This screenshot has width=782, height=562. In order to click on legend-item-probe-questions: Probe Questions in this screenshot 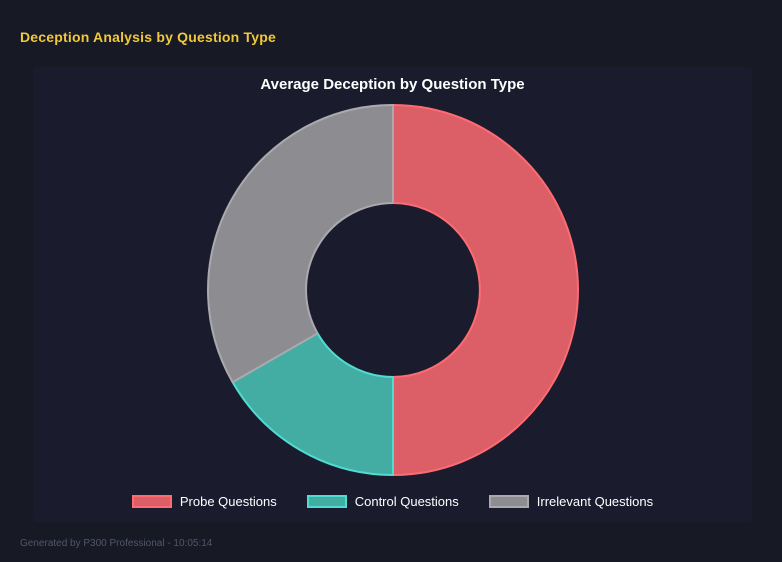, I will do `click(204, 501)`.